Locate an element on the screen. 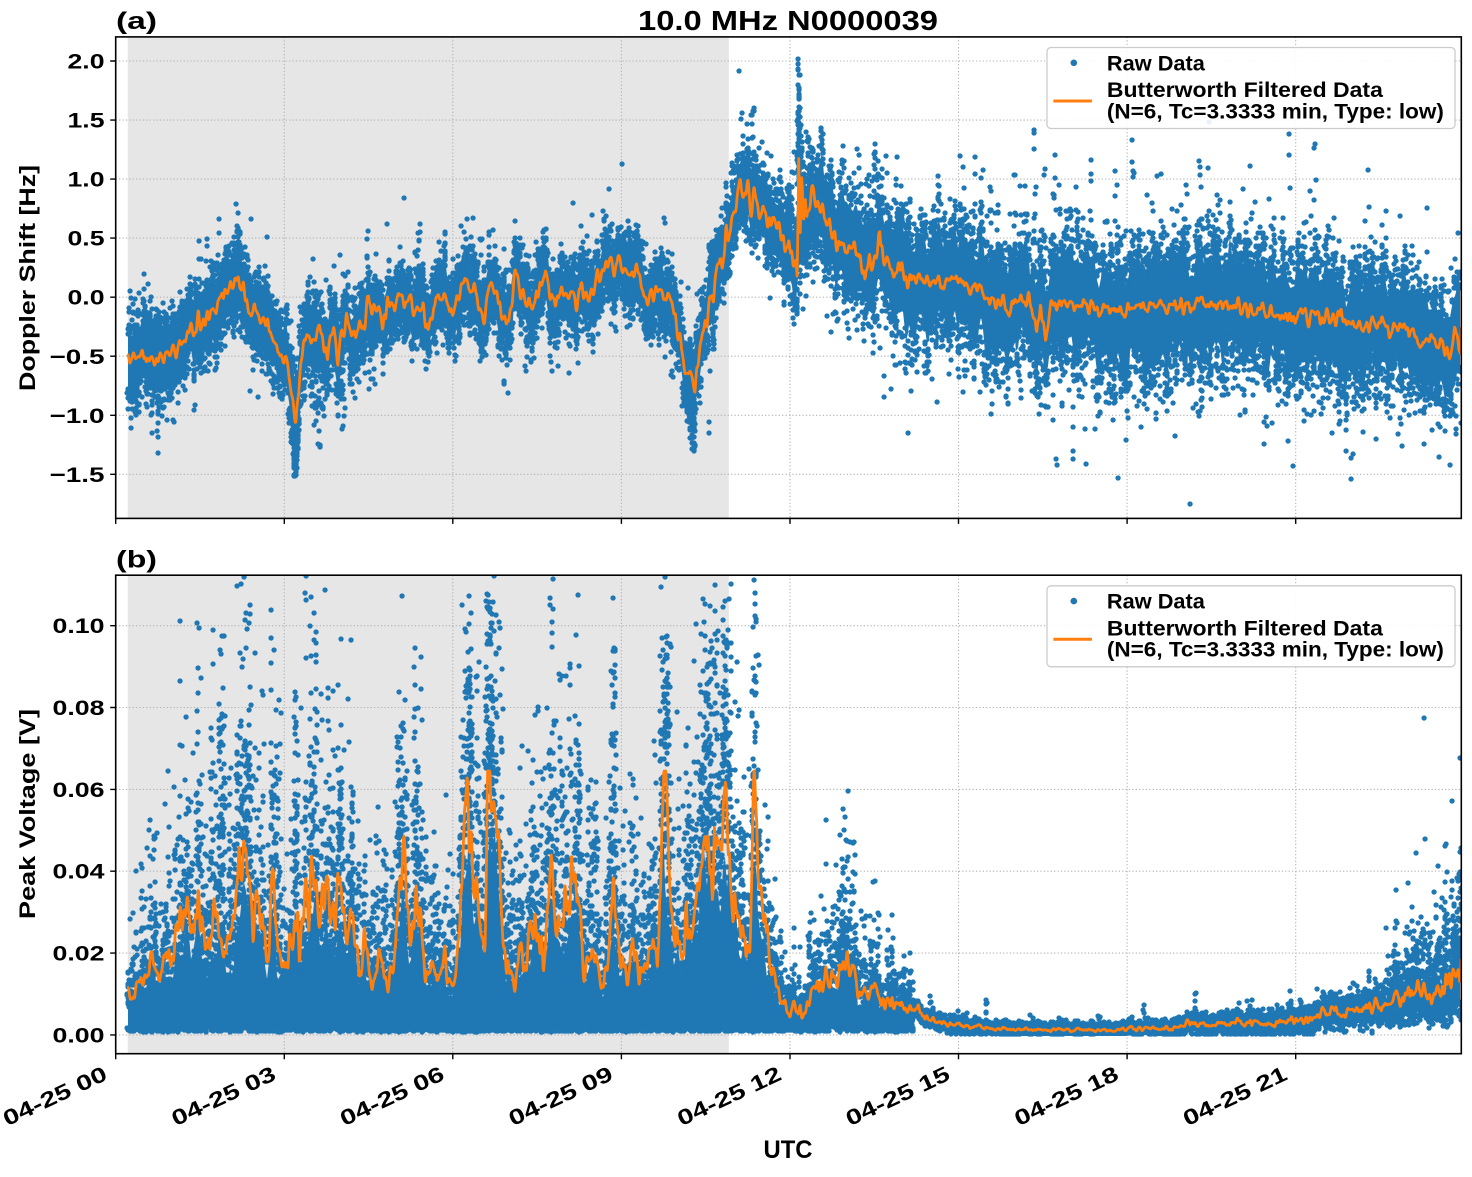  svg-text: 1.5 is located at coordinates (86, 121).